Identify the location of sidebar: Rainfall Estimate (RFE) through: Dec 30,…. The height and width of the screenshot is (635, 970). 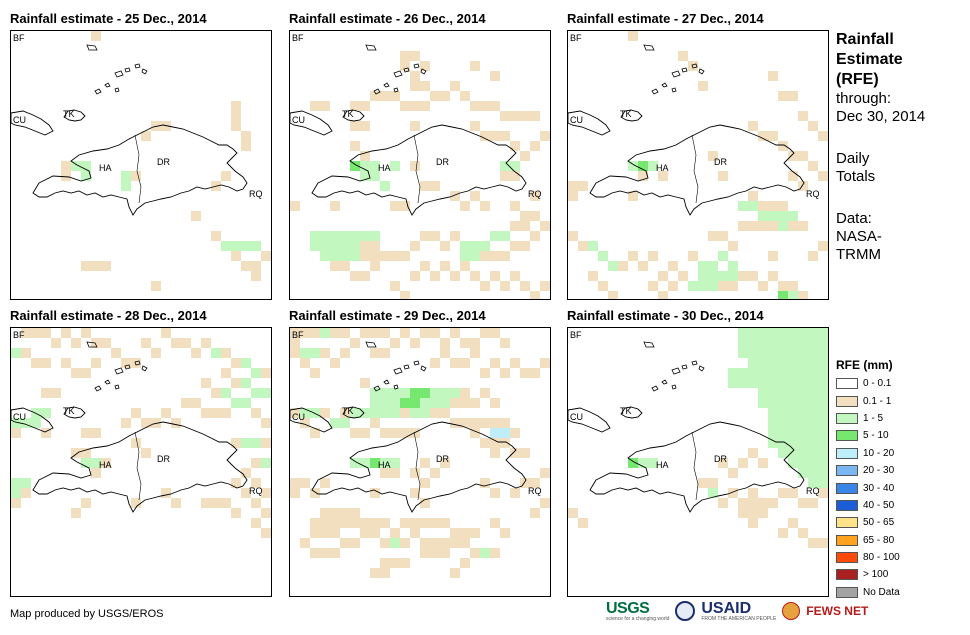
(901, 147).